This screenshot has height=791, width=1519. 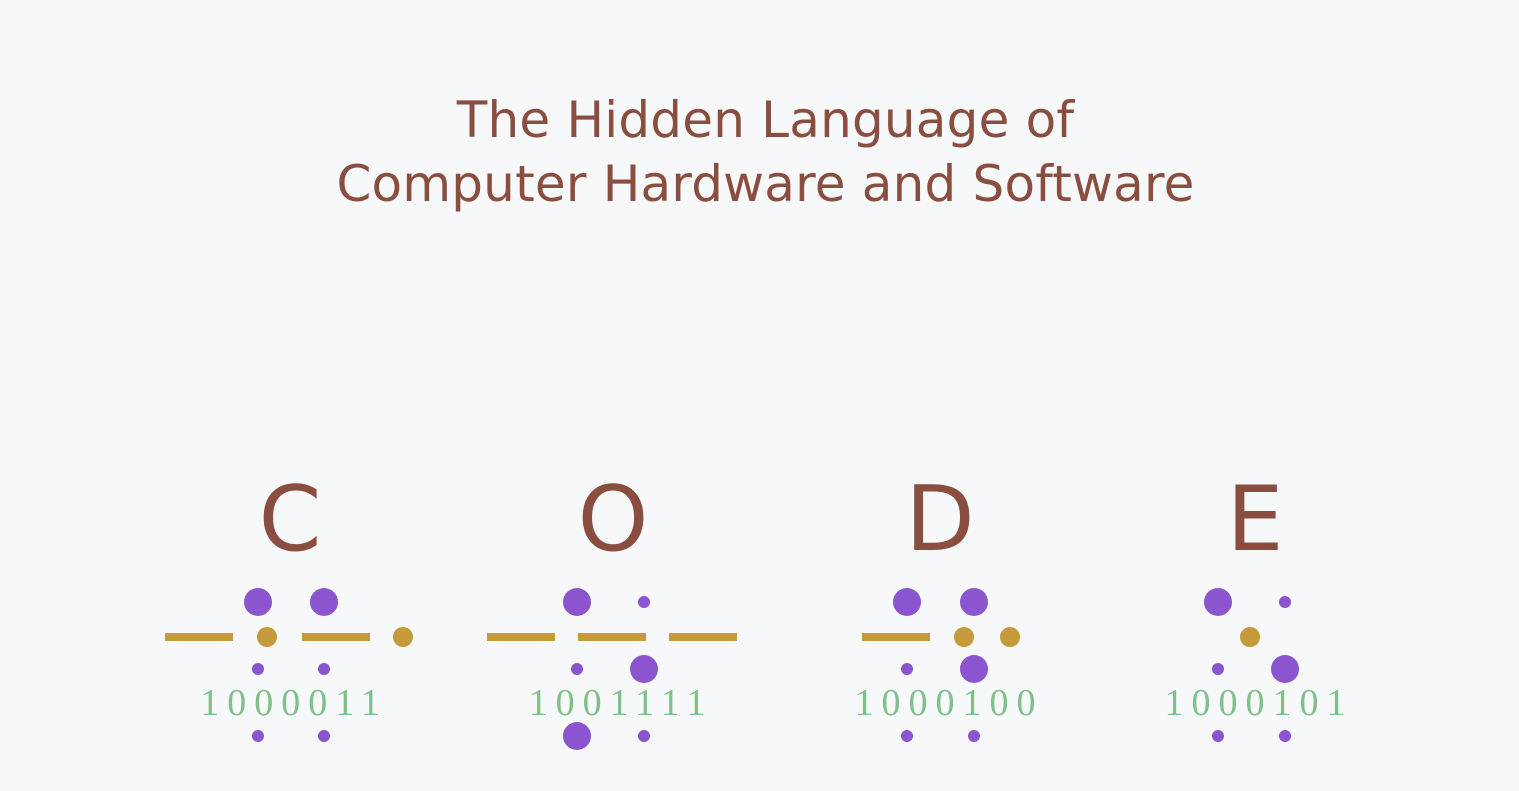 I want to click on morse-d, so click(x=941, y=637).